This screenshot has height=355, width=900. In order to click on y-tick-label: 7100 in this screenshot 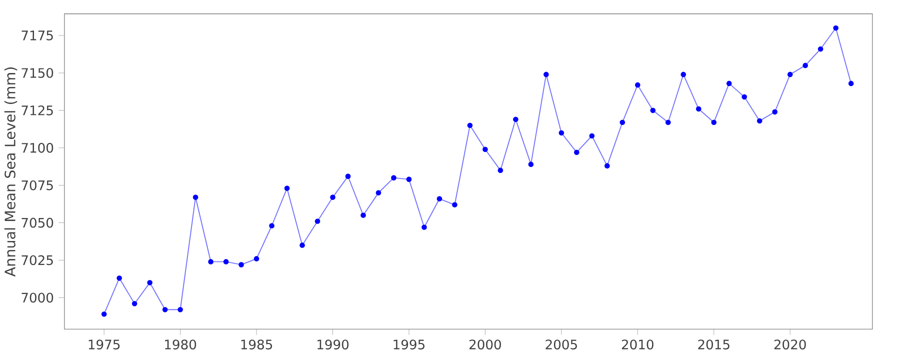, I will do `click(38, 148)`.